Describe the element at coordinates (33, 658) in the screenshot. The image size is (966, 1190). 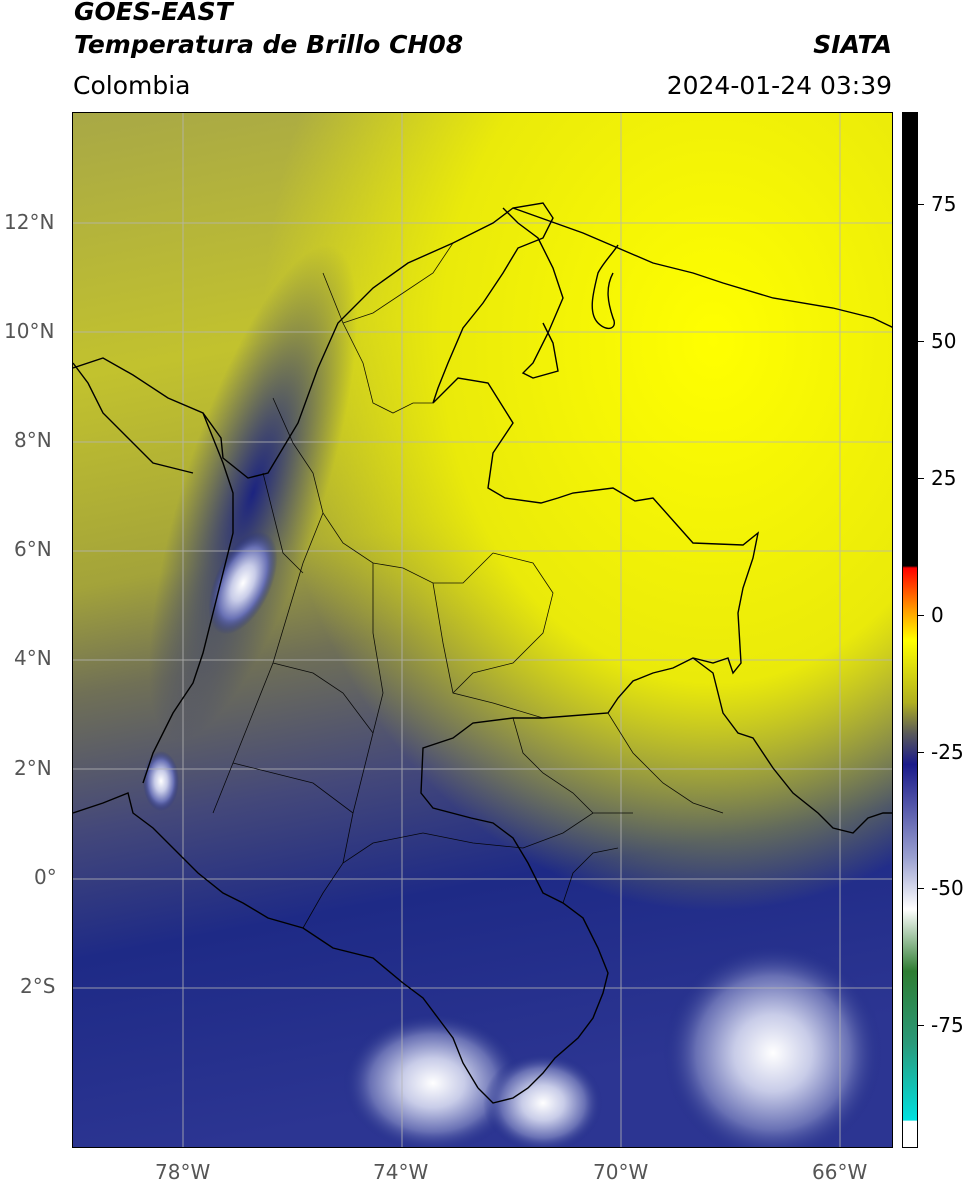
I see `lat-tick: 4°N` at that location.